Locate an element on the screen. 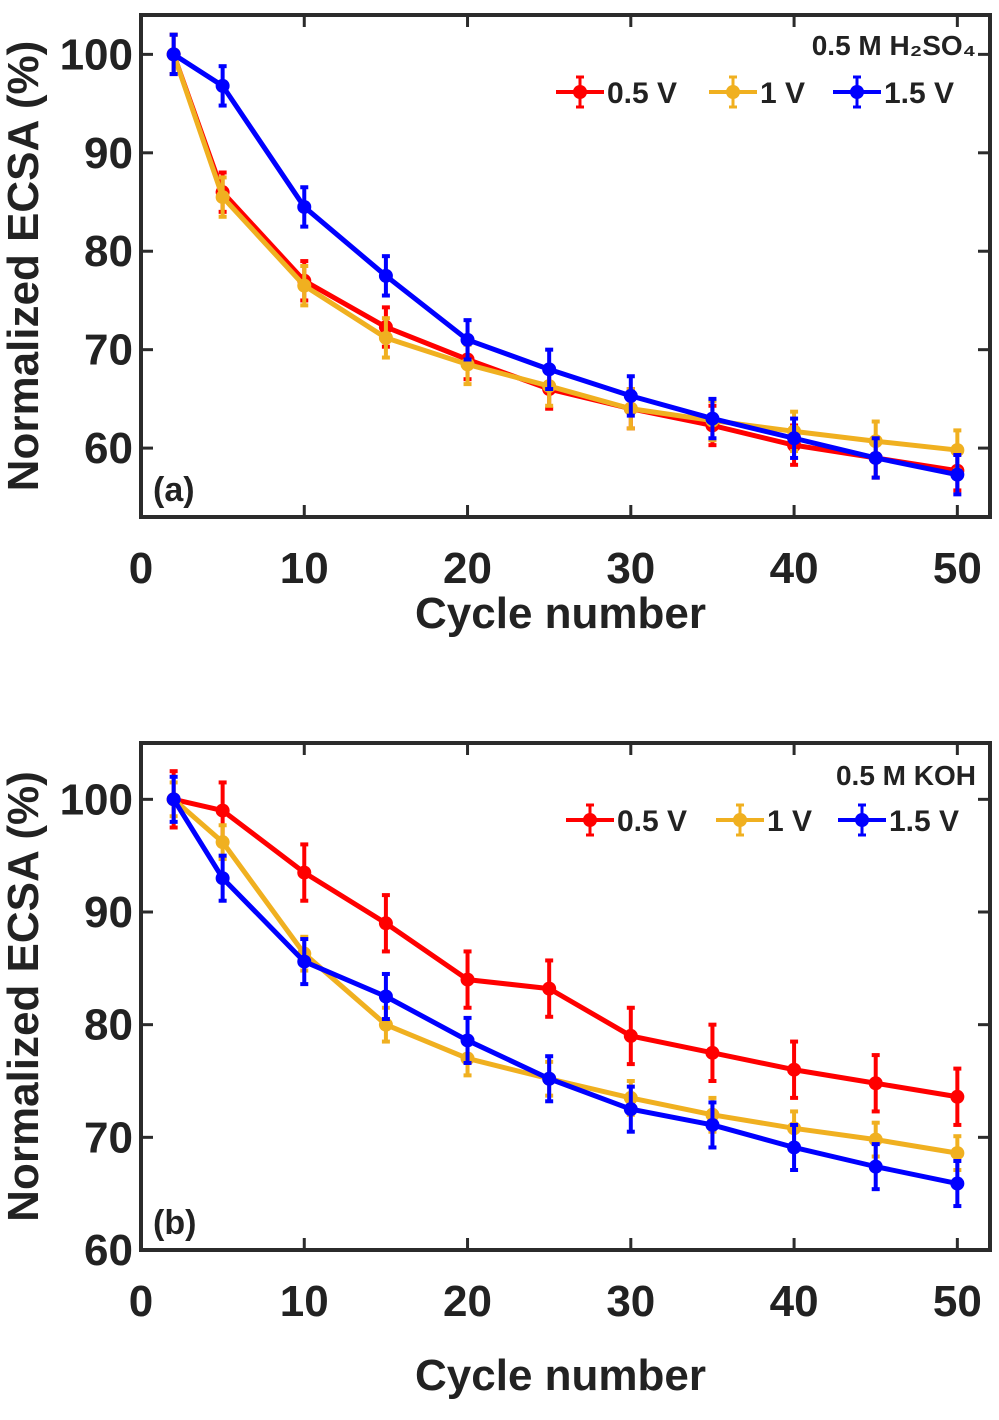 This screenshot has height=1420, width=999. electrolyte-annotation: 0.5 M H₂SO₄ is located at coordinates (894, 45).